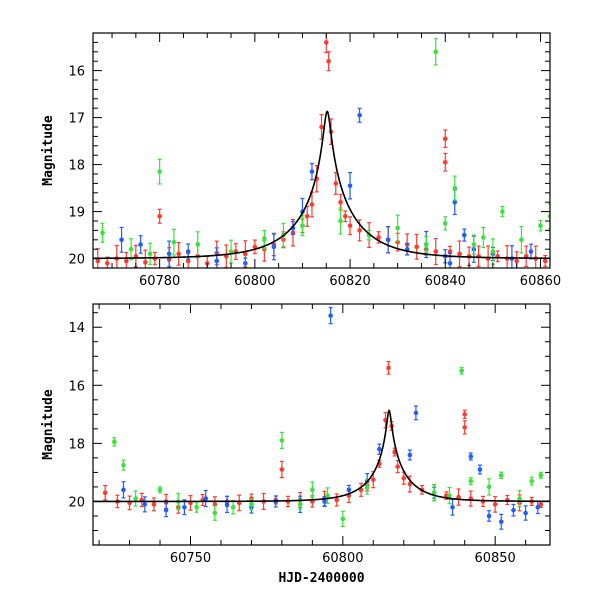 This screenshot has height=600, width=600. I want to click on x-tick-label: 60840, so click(445, 281).